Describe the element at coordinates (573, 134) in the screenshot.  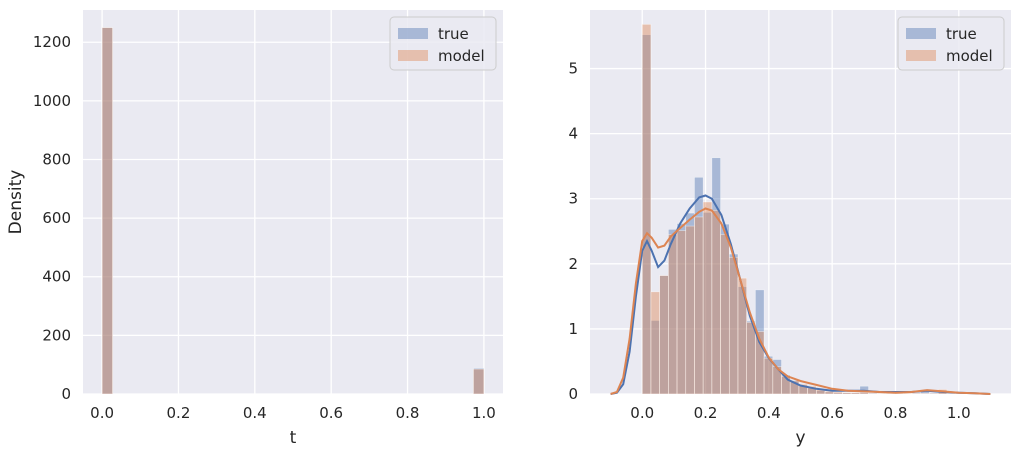
I see `y-tick-label: 4` at that location.